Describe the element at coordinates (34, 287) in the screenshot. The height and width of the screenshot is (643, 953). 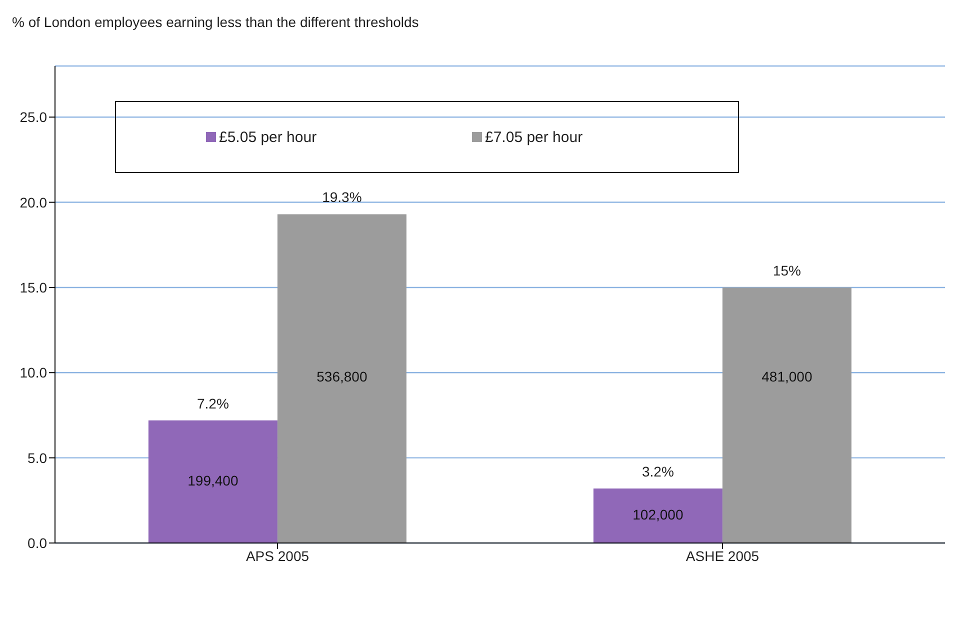
I see `y-tick-label: 15.0` at that location.